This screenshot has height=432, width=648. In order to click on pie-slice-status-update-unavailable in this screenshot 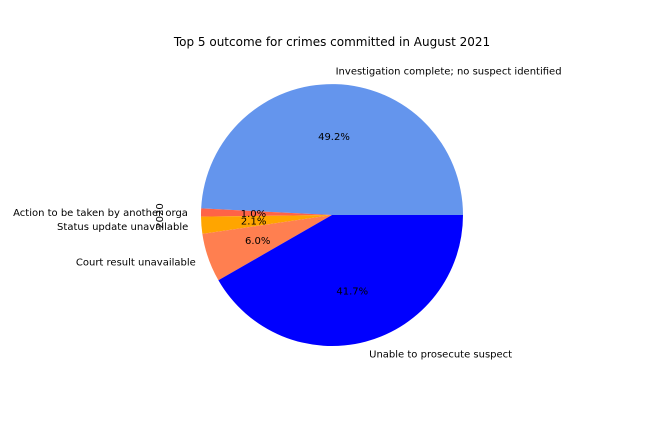, I will do `click(266, 224)`.